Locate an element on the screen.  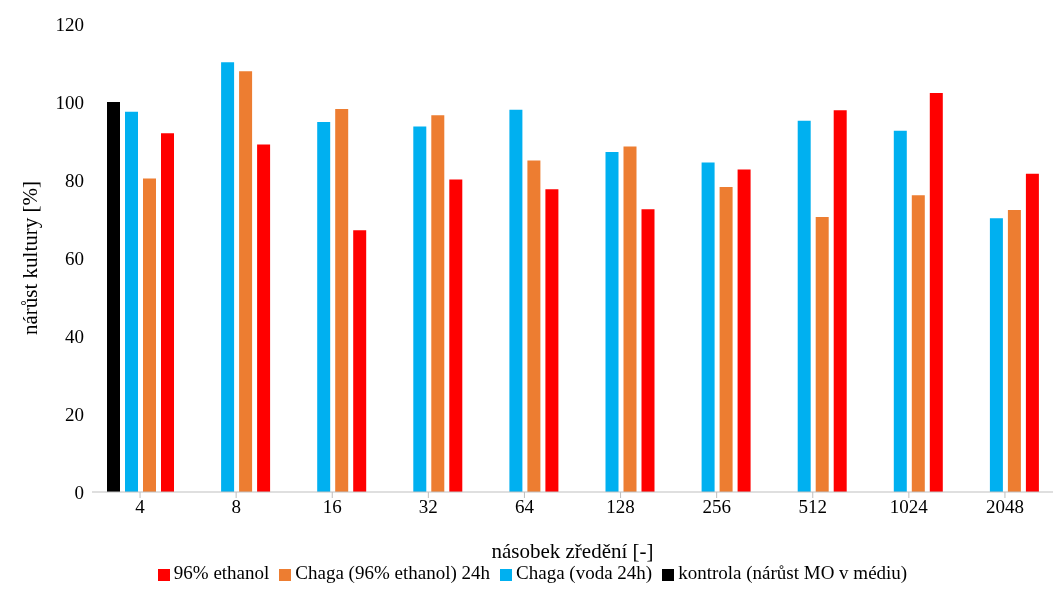
y-tick-label: 40 is located at coordinates (74, 336).